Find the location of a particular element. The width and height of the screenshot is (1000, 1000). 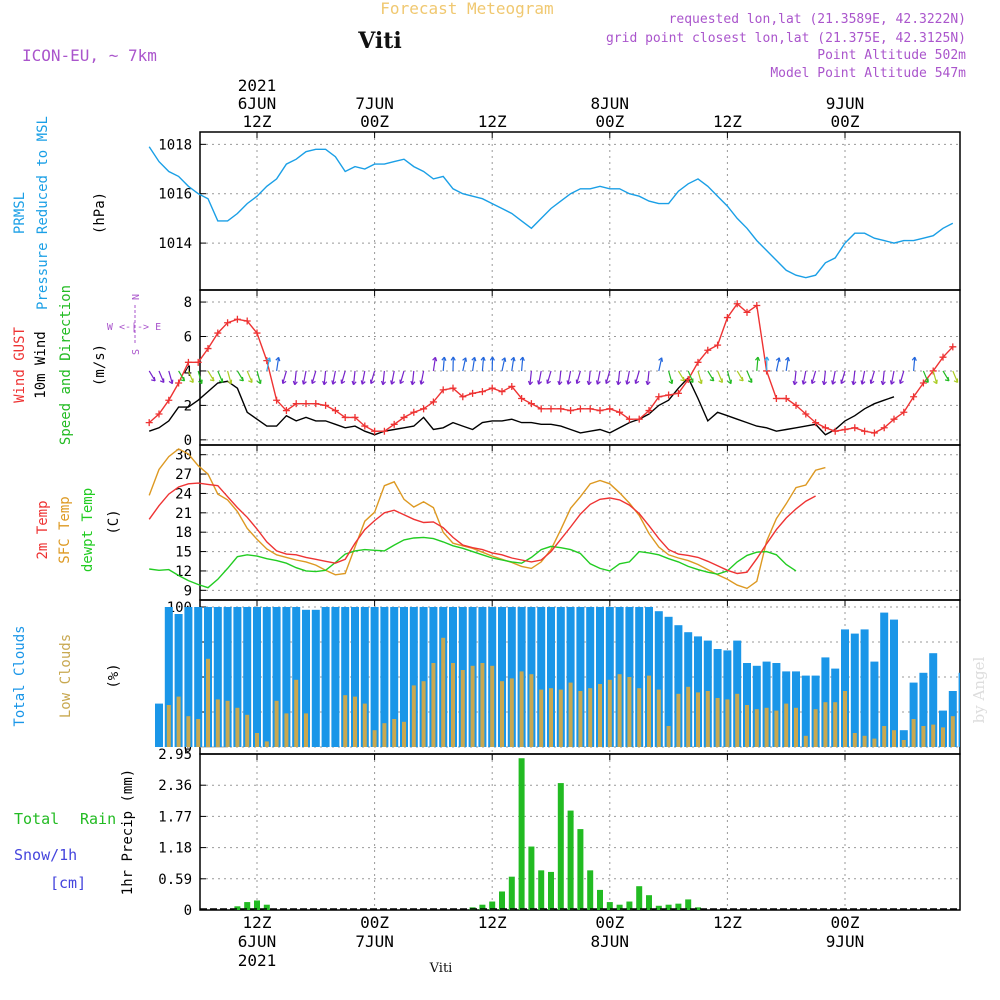

clouds-unit: (%) is located at coordinates (114, 675).